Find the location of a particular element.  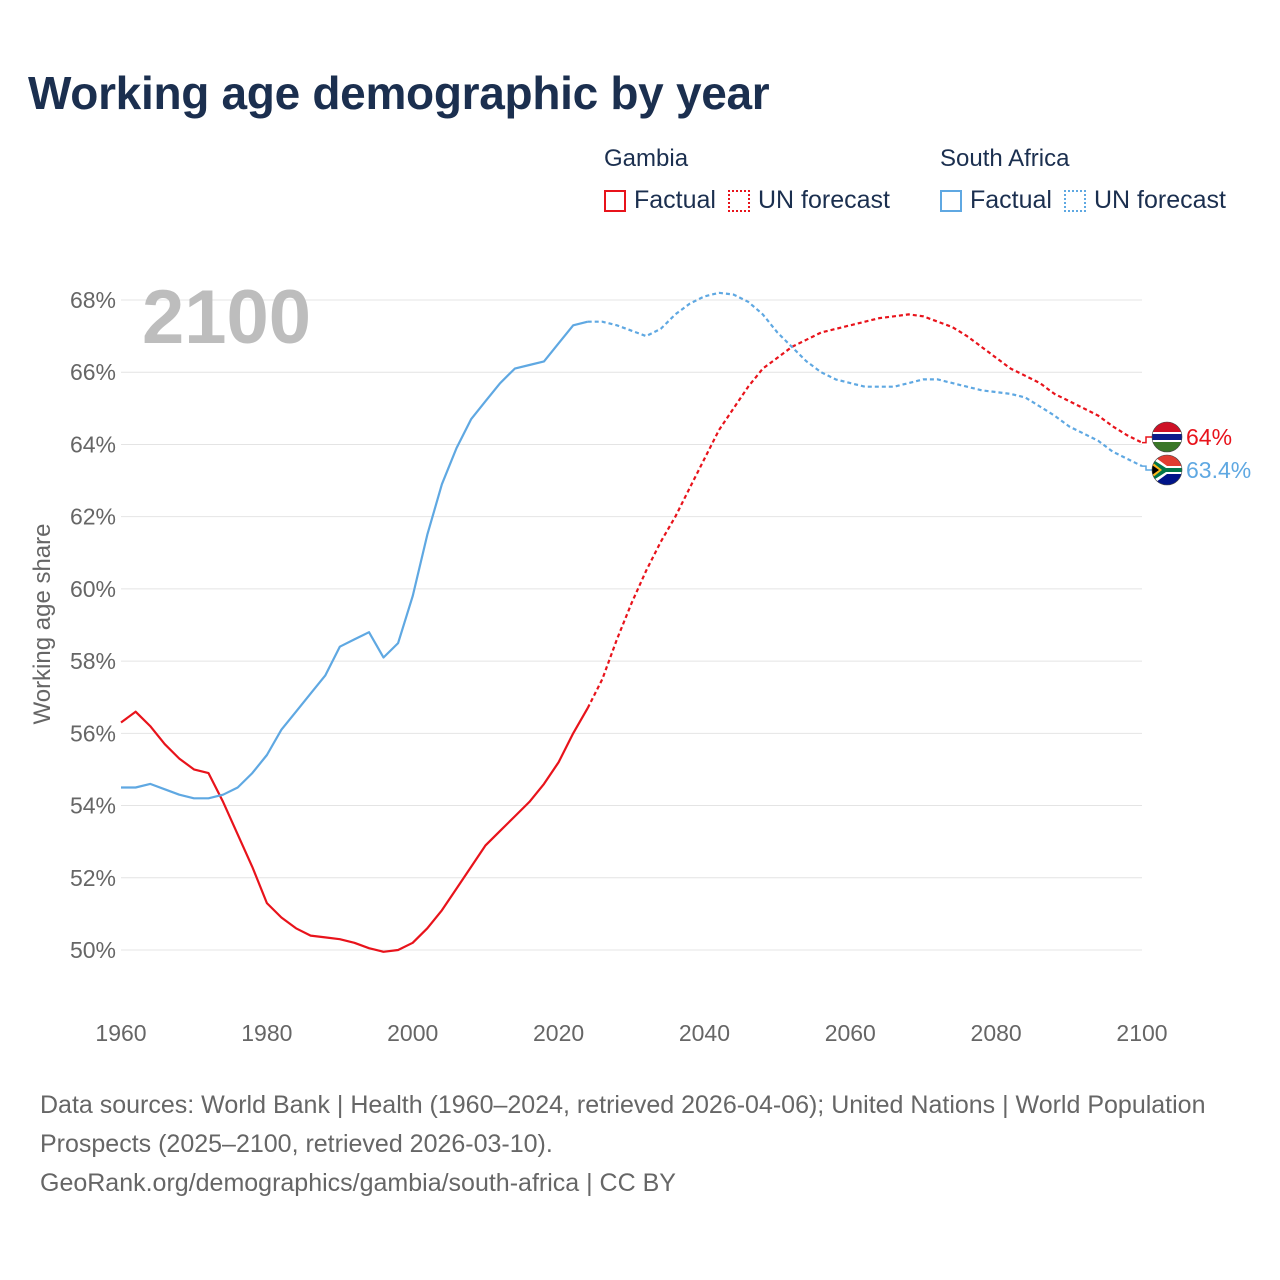

y-tick-label: 66% is located at coordinates (93, 372).